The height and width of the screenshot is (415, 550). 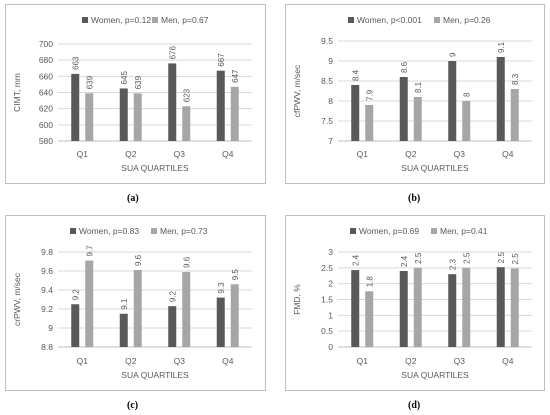 What do you see at coordinates (185, 20) in the screenshot?
I see `legend-label-men: Men, p=0.67` at bounding box center [185, 20].